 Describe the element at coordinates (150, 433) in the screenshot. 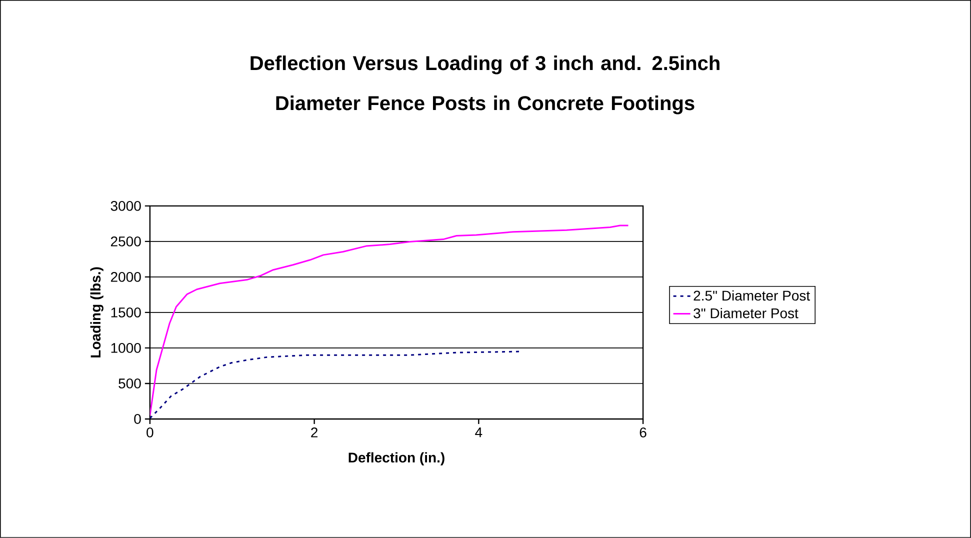

I see `x-tick-label: 0` at that location.